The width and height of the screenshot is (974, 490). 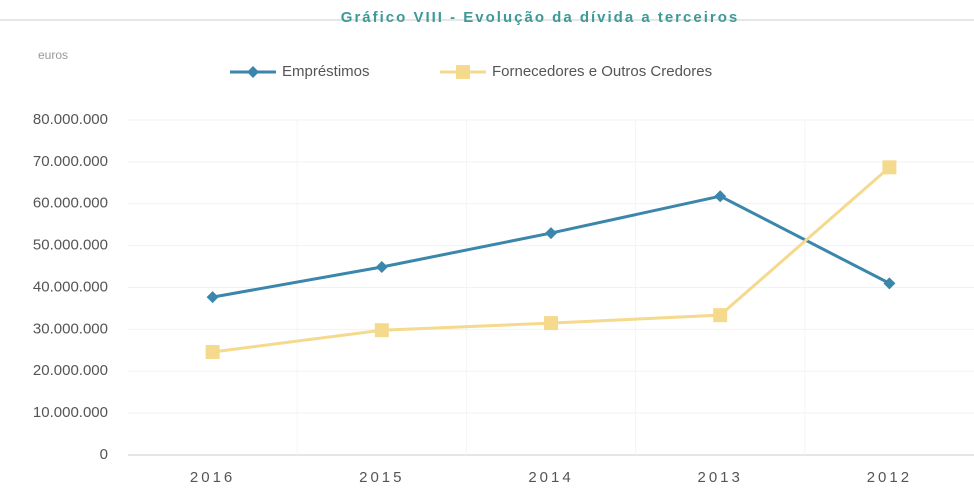 What do you see at coordinates (70, 119) in the screenshot?
I see `y-tick-label: 80.000.000` at bounding box center [70, 119].